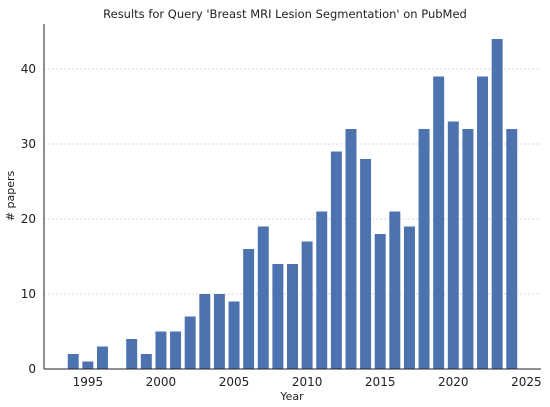 This screenshot has height=407, width=550. Describe the element at coordinates (32, 369) in the screenshot. I see `y-tick-label-0: 0` at that location.